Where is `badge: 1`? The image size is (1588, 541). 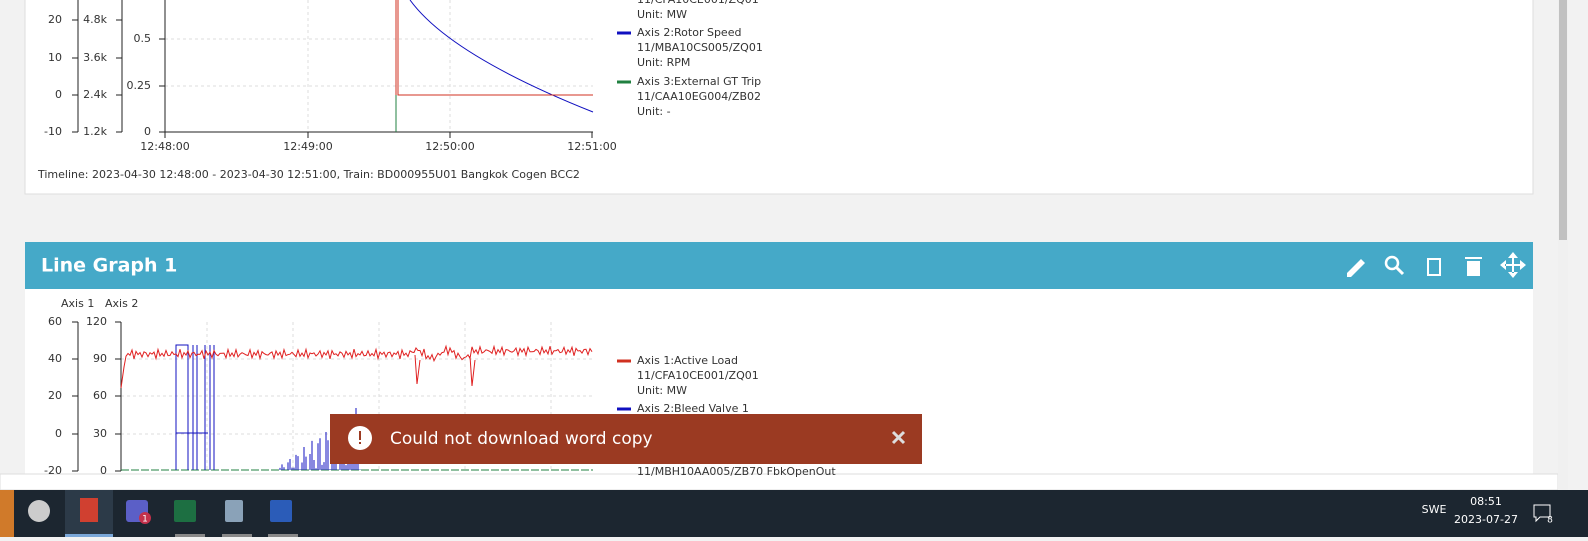 badge: 1 is located at coordinates (145, 520).